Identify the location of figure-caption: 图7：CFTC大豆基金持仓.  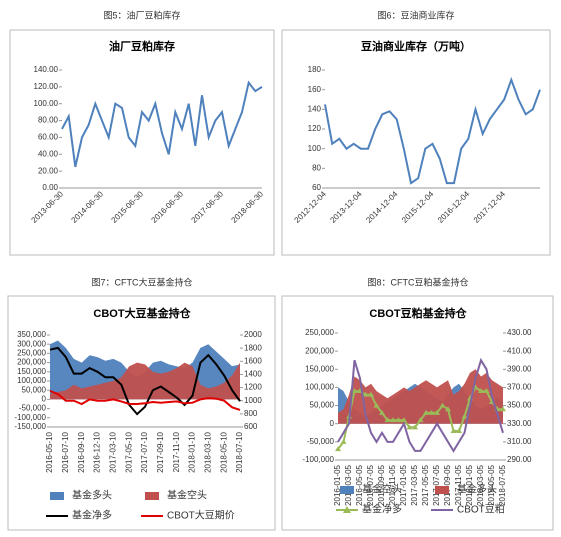
(142, 281).